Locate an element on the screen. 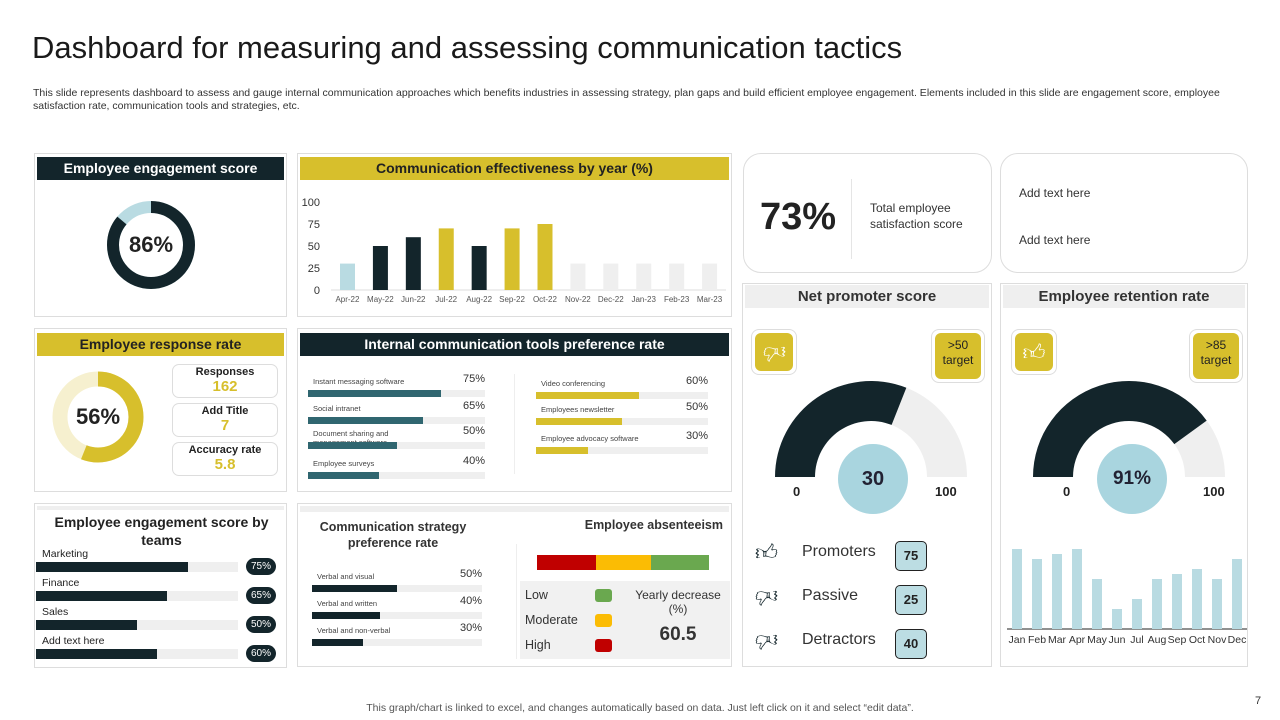 The height and width of the screenshot is (720, 1280). bar-label: Video conferencing is located at coordinates (573, 383).